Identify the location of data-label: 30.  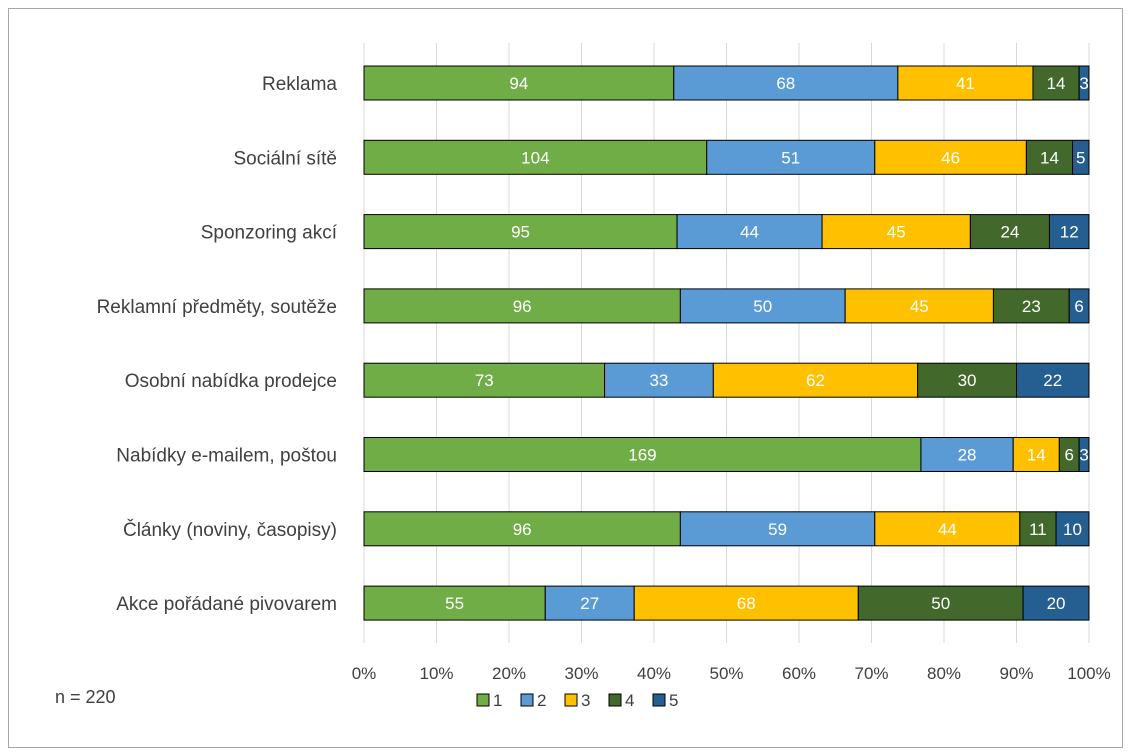
(967, 380).